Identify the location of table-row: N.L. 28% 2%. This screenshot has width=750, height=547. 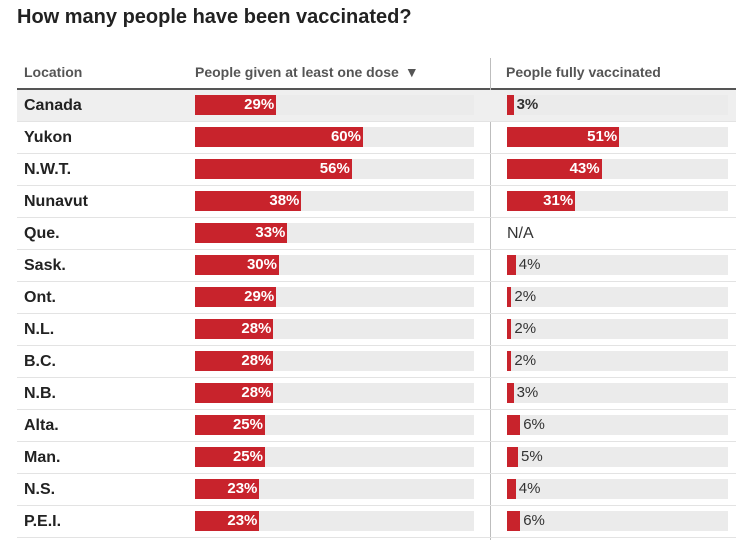
(376, 330).